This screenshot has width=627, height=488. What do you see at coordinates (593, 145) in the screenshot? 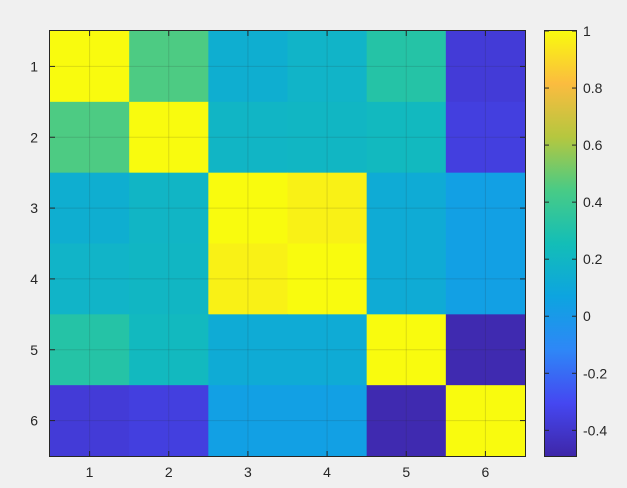
I see `colorbar-tick-label: 0.6` at bounding box center [593, 145].